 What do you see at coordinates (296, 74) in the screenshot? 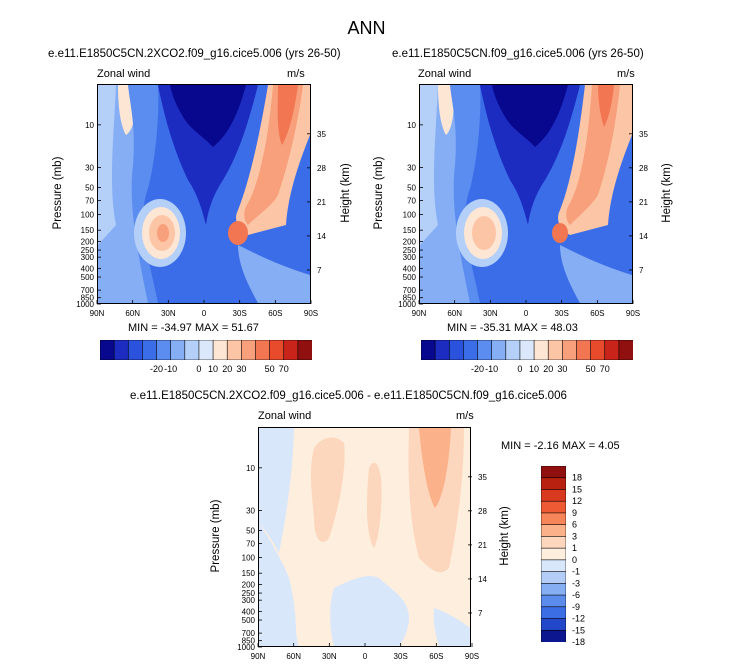
I see `panel1-units-label: m/s` at bounding box center [296, 74].